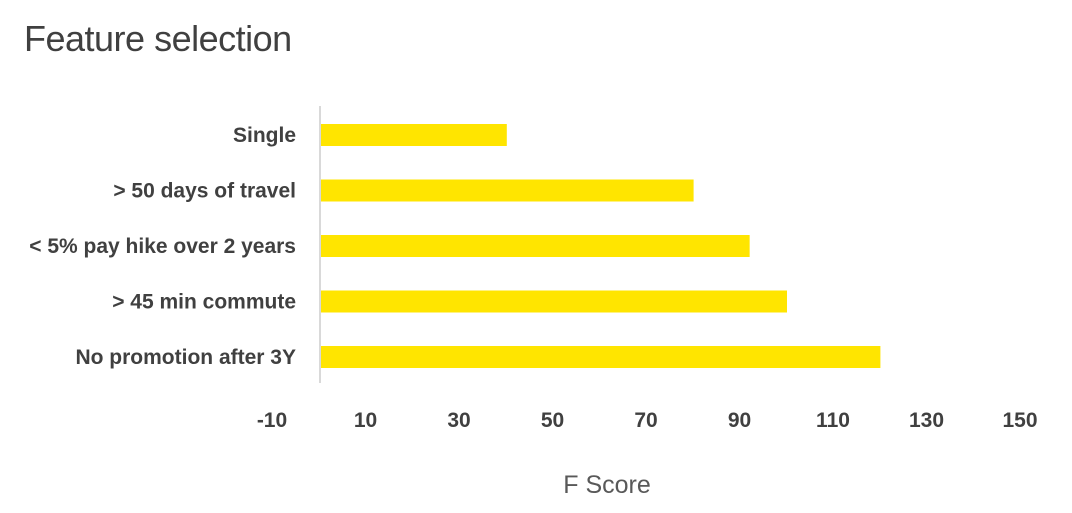 This screenshot has height=513, width=1072. Describe the element at coordinates (204, 302) in the screenshot. I see `category-label-3: > 45 min commute` at that location.